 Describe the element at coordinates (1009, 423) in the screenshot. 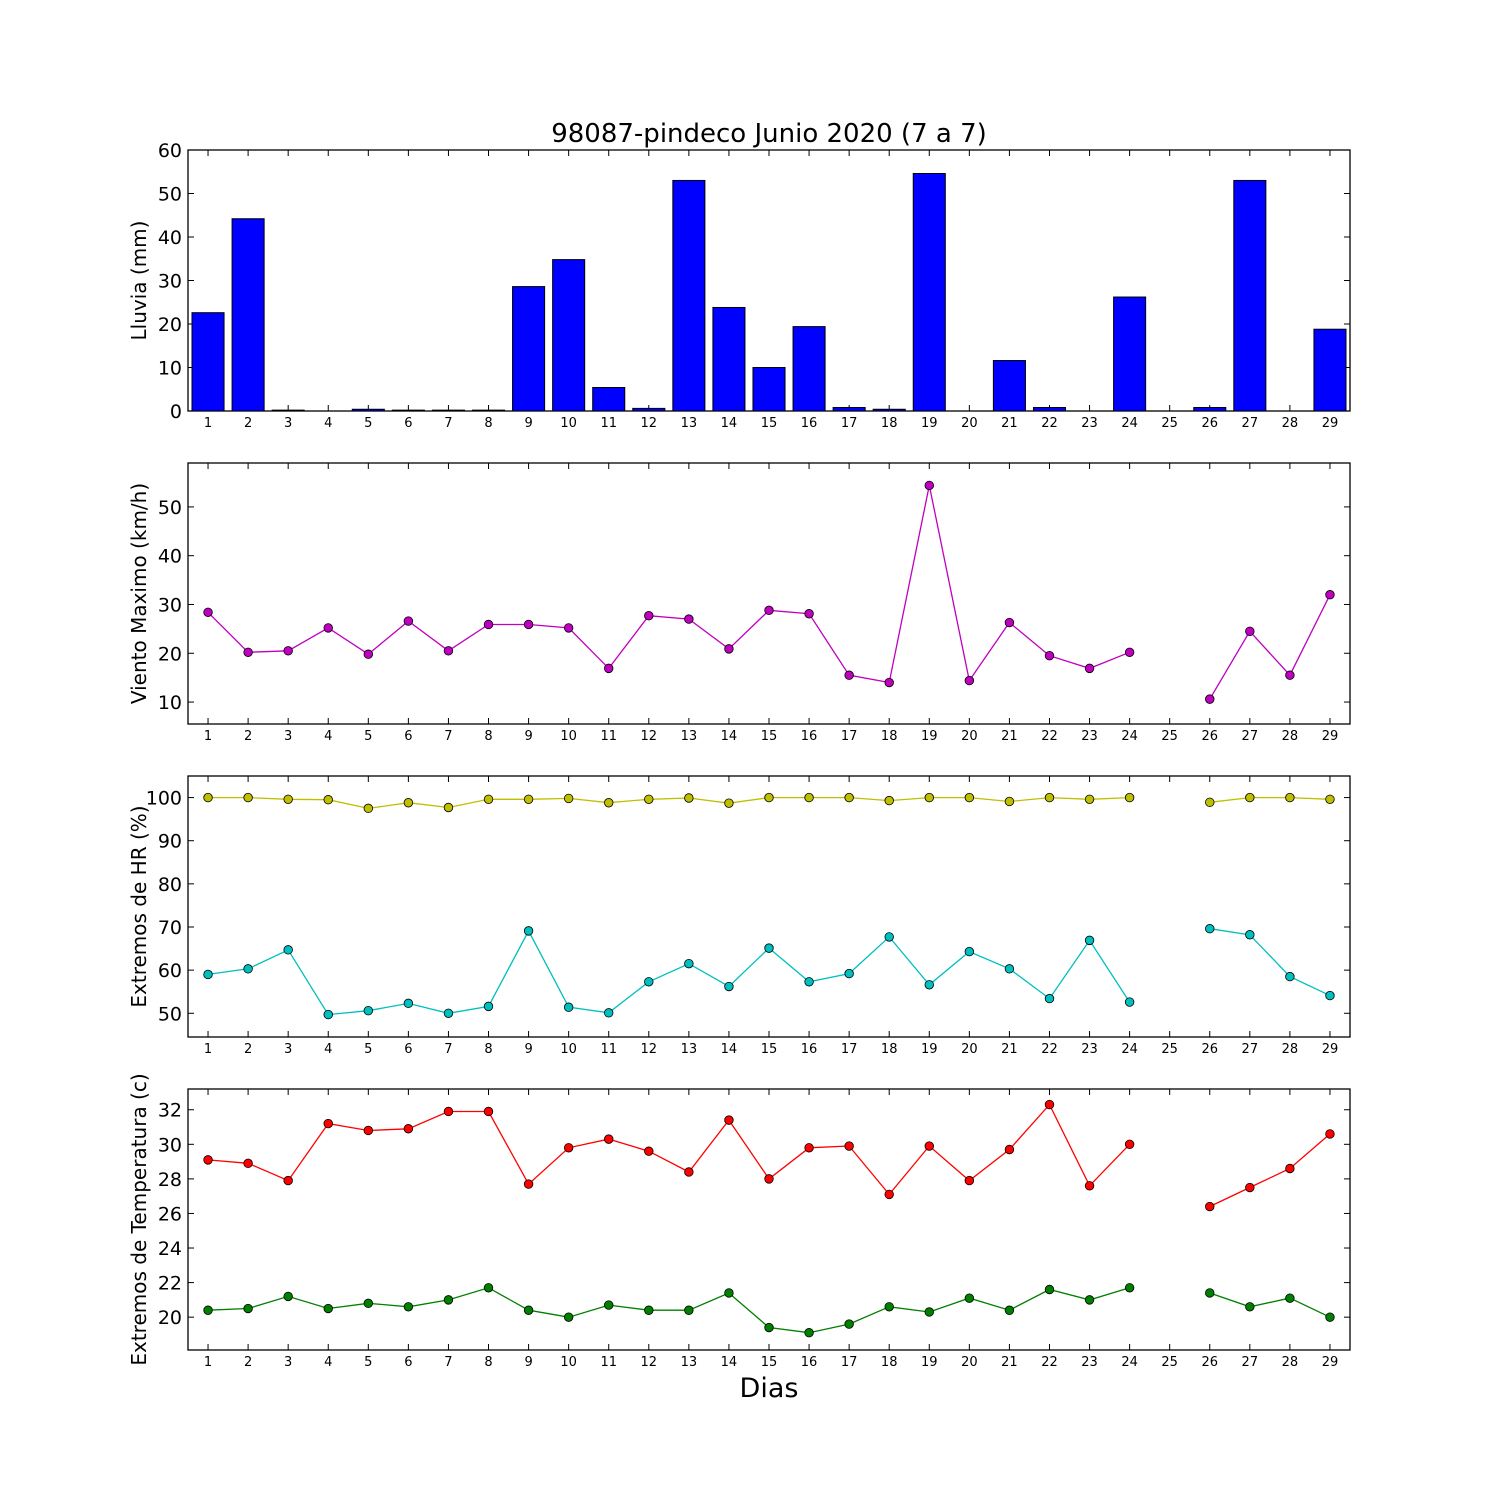

I see `x-tick-label: 21` at that location.